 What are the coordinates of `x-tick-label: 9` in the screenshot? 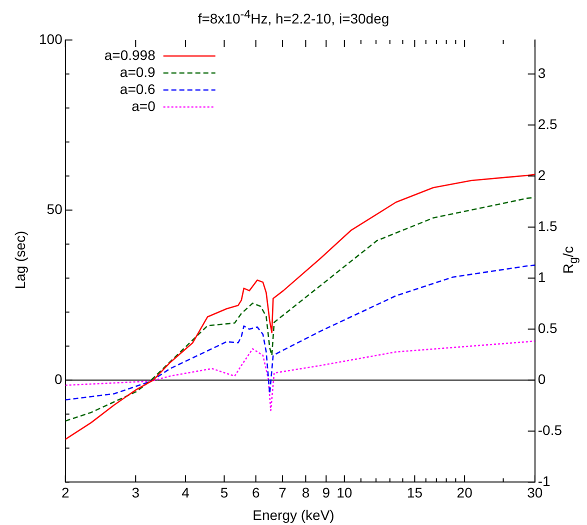 It's located at (326, 492).